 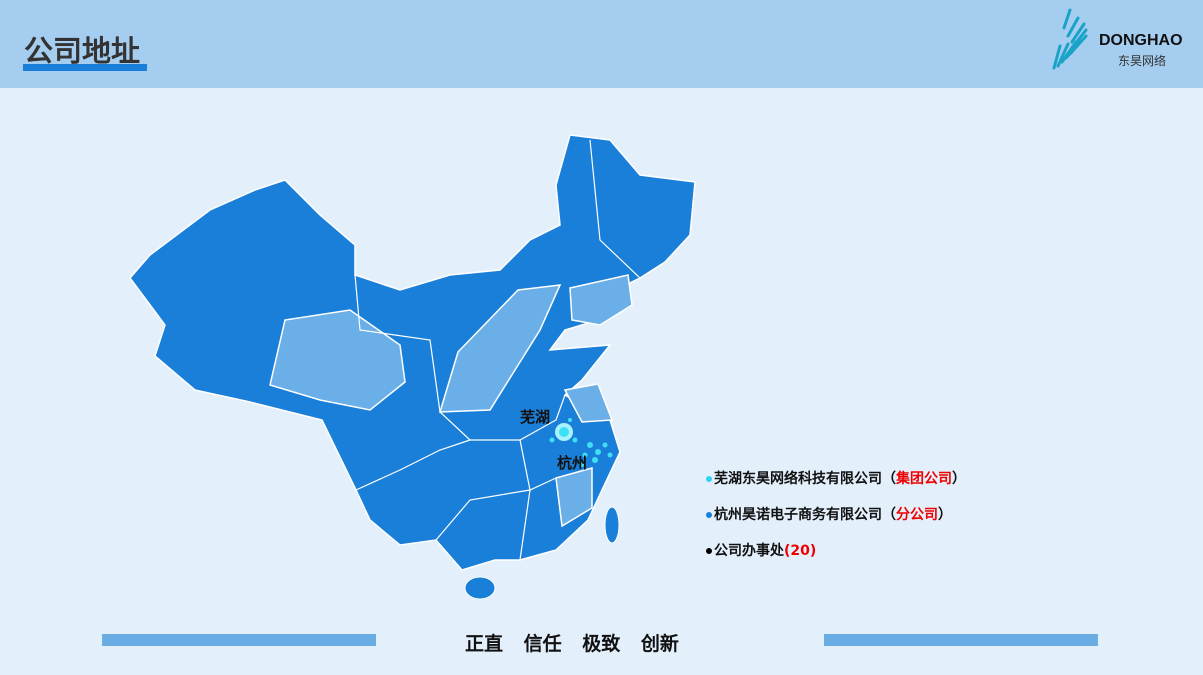 What do you see at coordinates (961, 640) in the screenshot?
I see `footer-bar-right` at bounding box center [961, 640].